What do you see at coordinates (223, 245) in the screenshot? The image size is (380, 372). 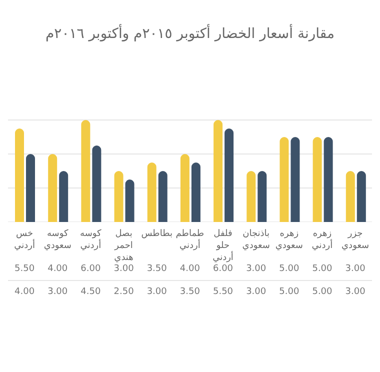 I see `x-tick-label: فلفل حلو أردني` at bounding box center [223, 245].